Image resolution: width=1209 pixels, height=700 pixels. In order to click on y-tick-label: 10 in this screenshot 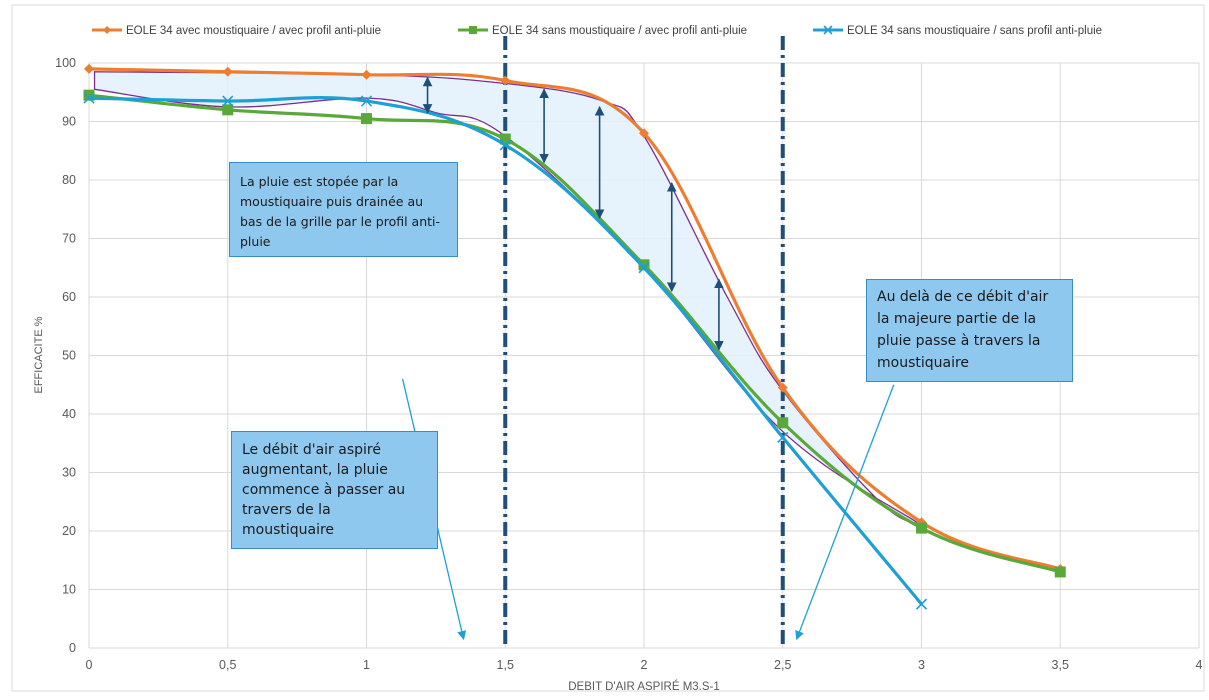, I will do `click(69, 590)`.